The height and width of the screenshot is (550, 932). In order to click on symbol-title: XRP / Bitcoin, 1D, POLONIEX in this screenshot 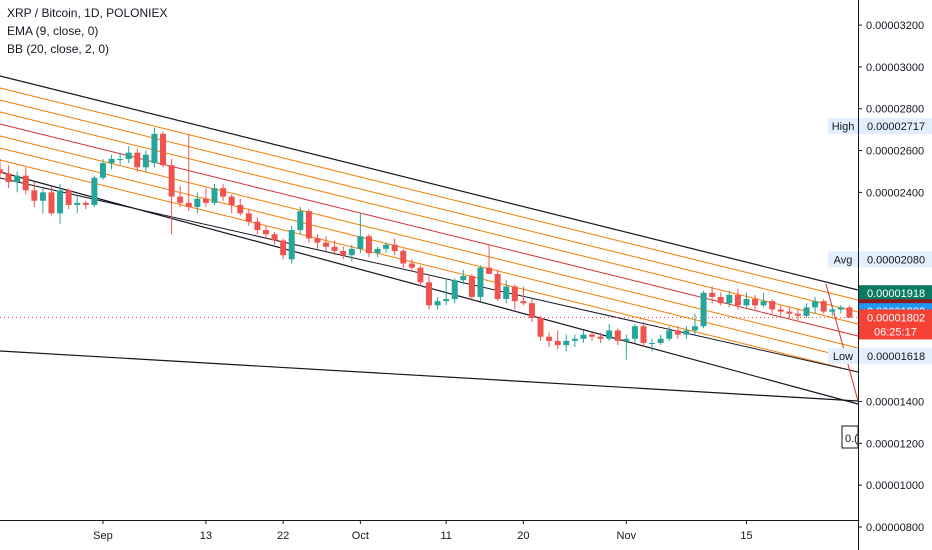, I will do `click(87, 13)`.